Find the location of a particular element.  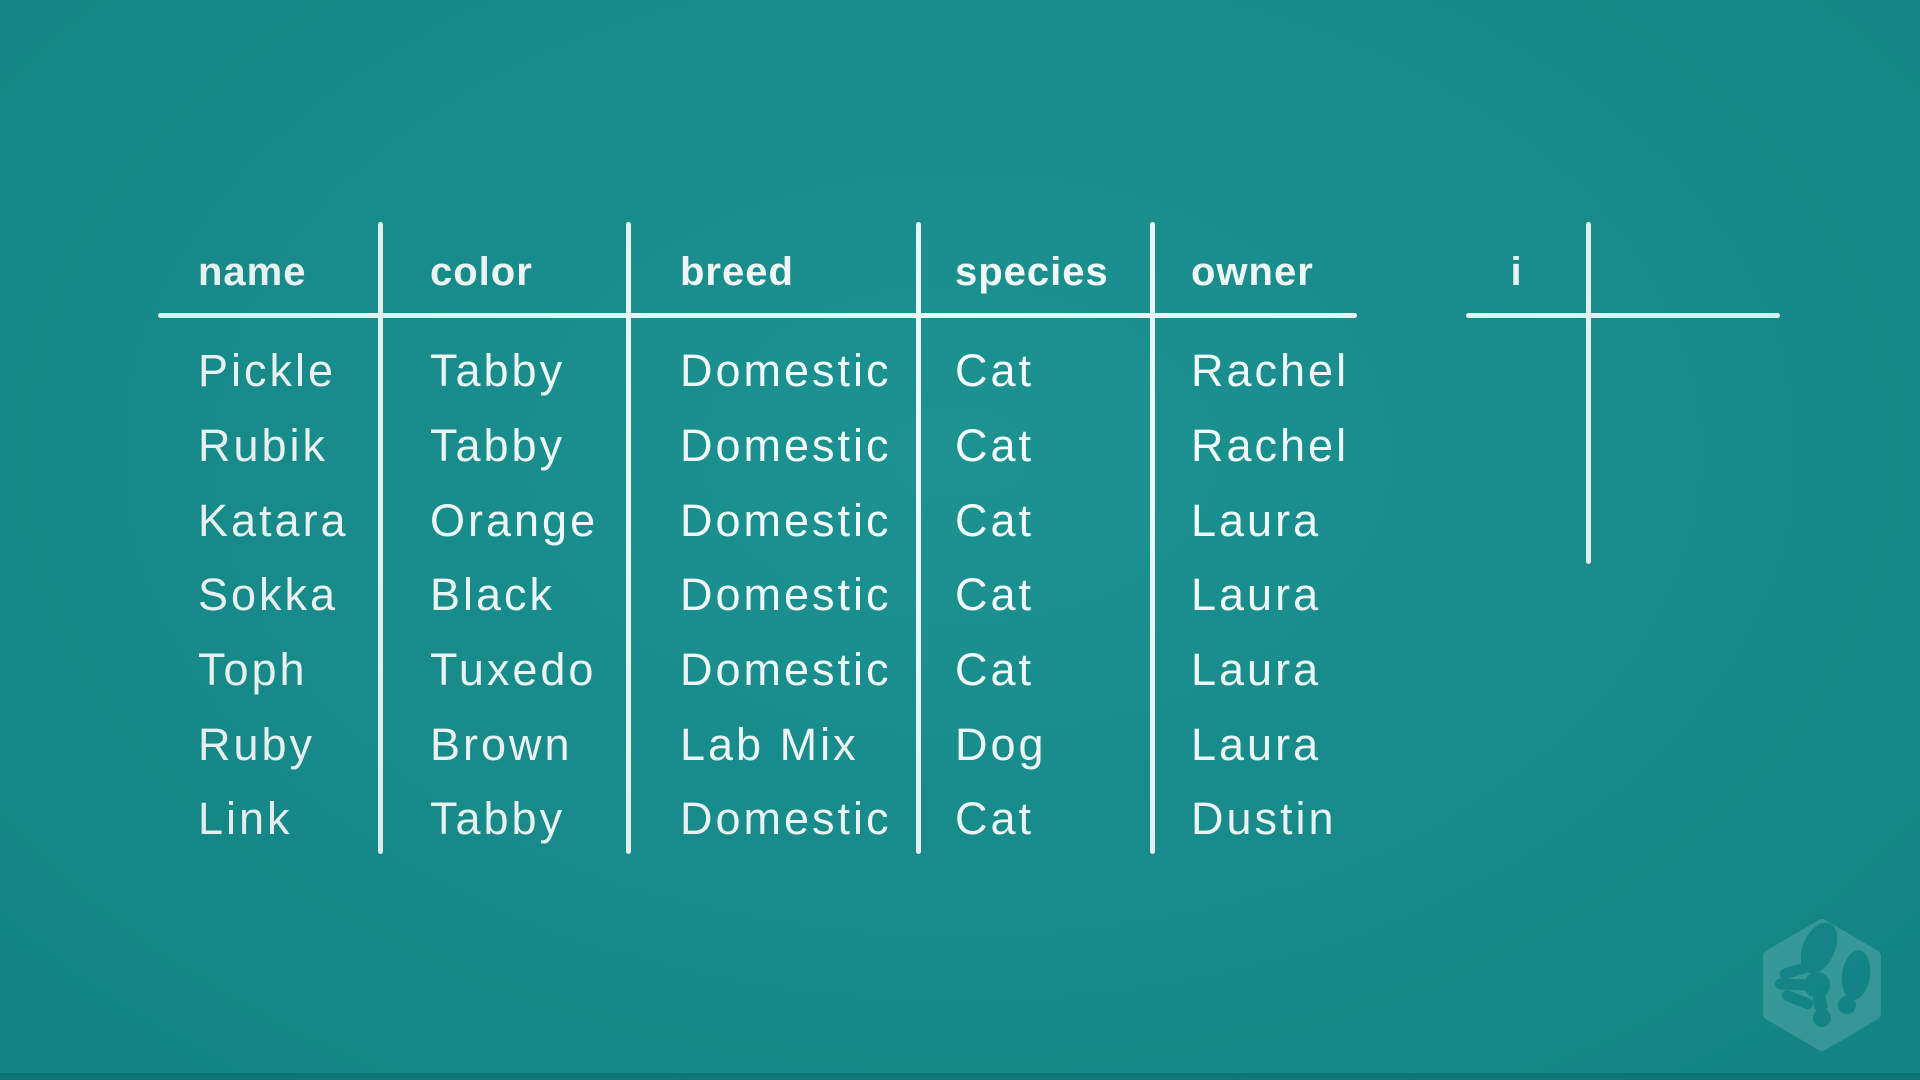

column-header-owner: owner is located at coordinates (1252, 272).